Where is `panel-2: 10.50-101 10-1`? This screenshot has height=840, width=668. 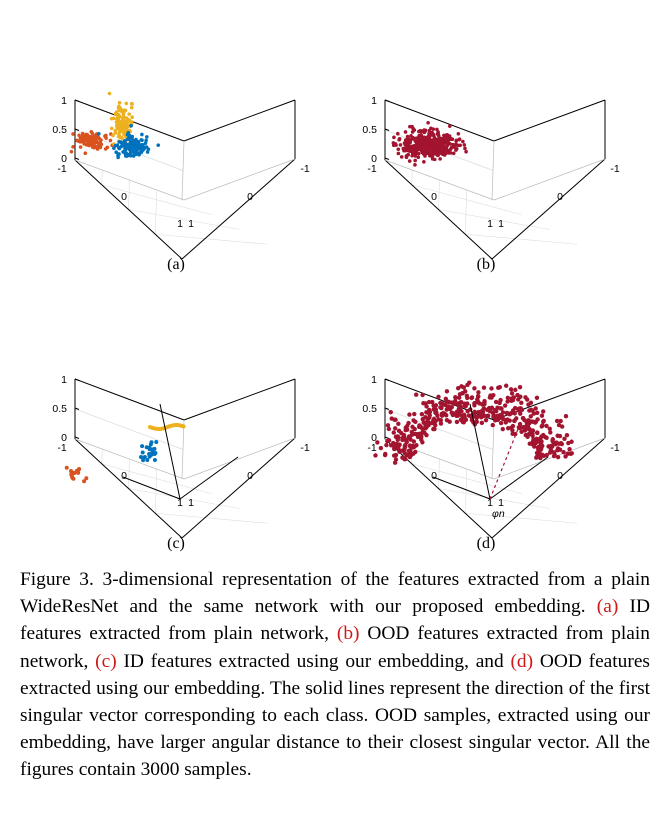 panel-2: 10.50-101 10-1 is located at coordinates (491, 177).